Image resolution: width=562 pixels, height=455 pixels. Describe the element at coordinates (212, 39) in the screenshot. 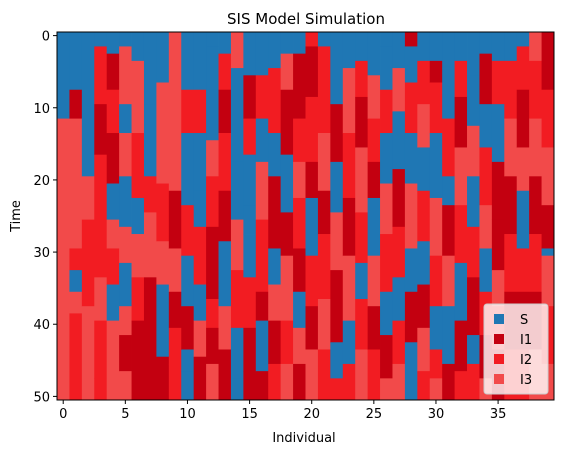

I see `cell-ind12-t0` at that location.